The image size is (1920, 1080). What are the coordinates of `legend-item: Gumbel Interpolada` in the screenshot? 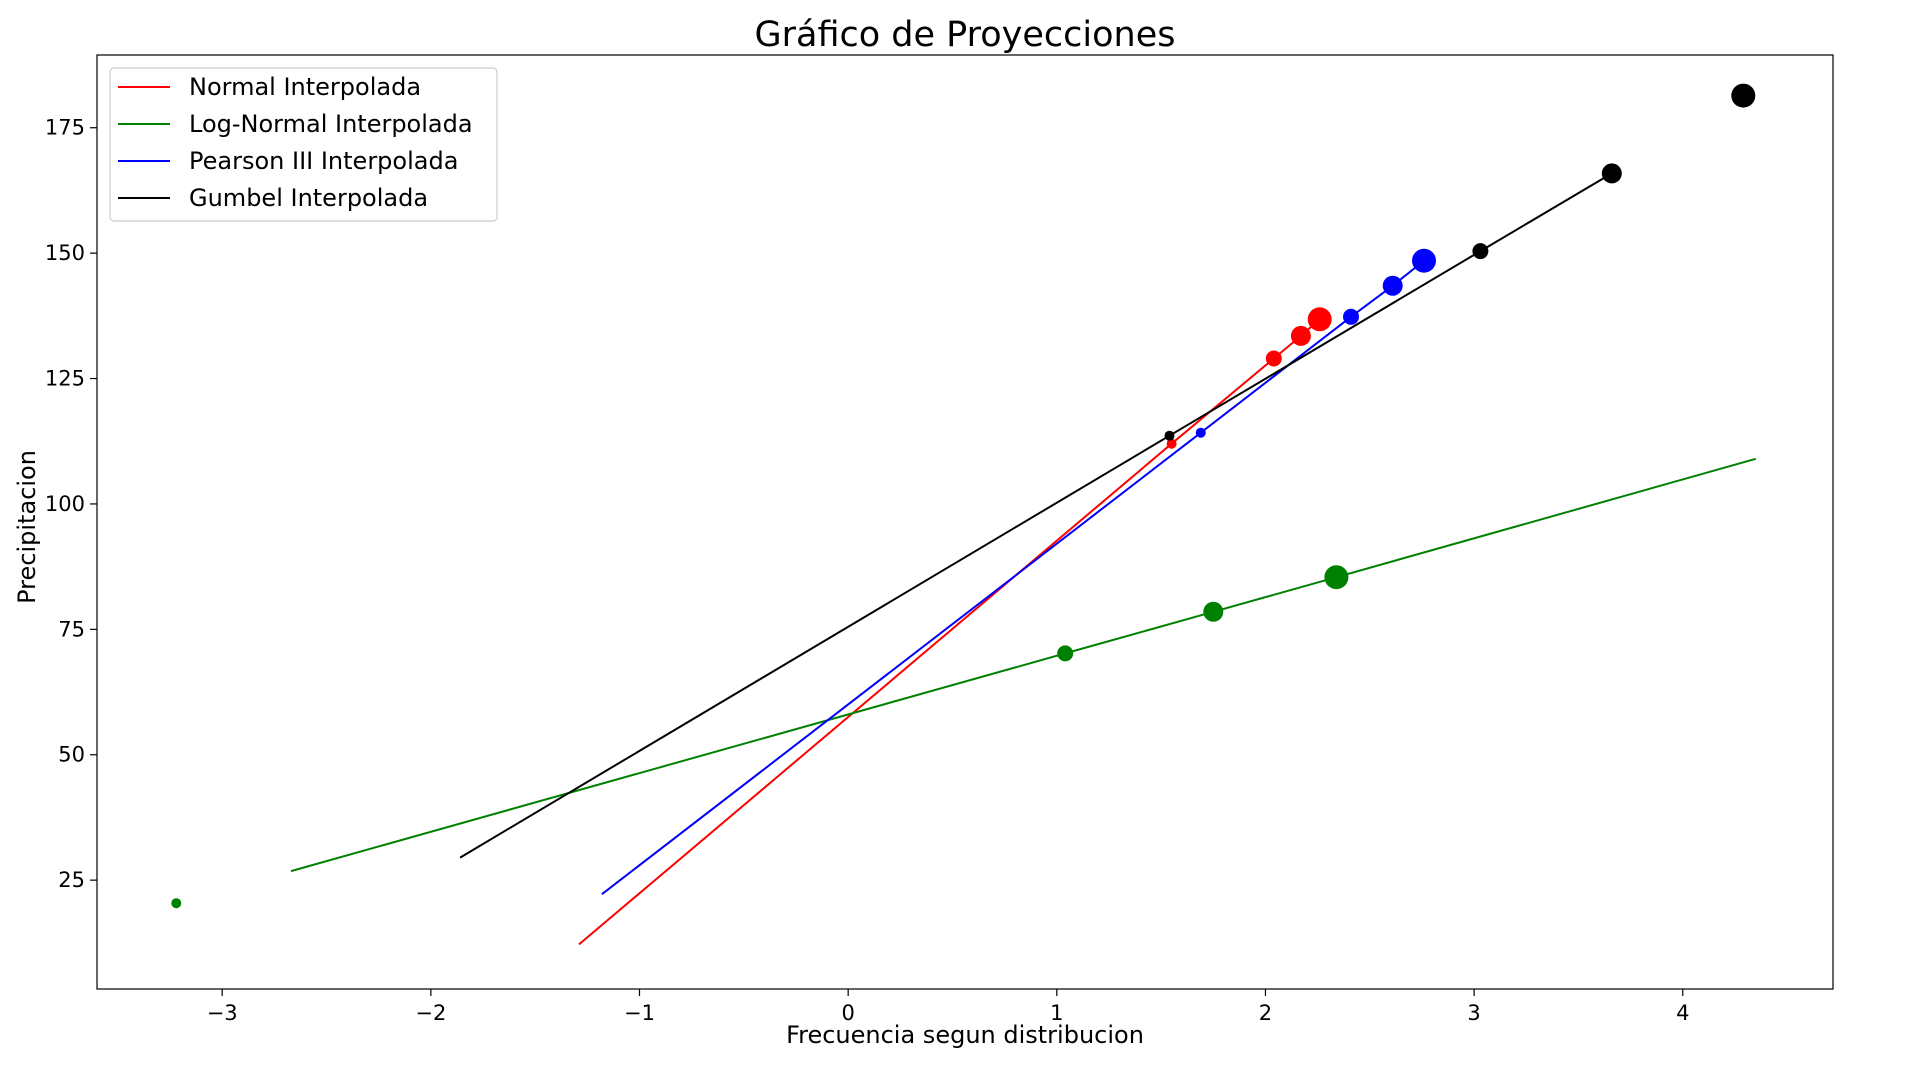 It's located at (273, 198).